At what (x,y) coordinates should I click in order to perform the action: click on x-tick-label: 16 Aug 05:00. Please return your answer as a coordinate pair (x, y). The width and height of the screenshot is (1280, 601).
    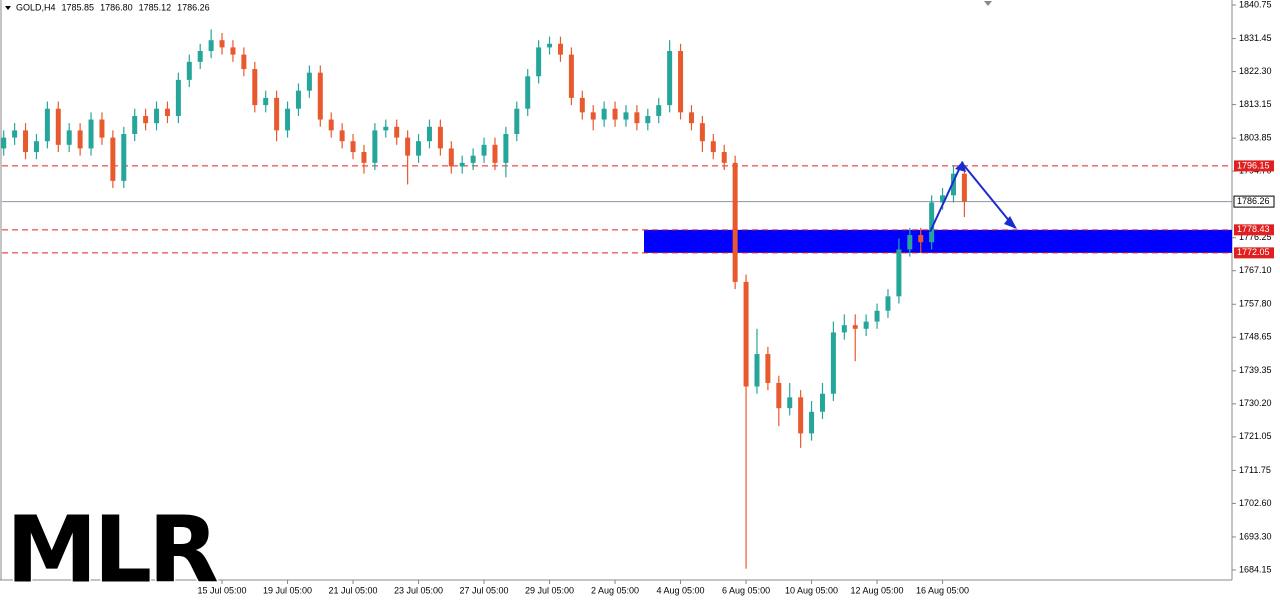
    Looking at the image, I should click on (942, 590).